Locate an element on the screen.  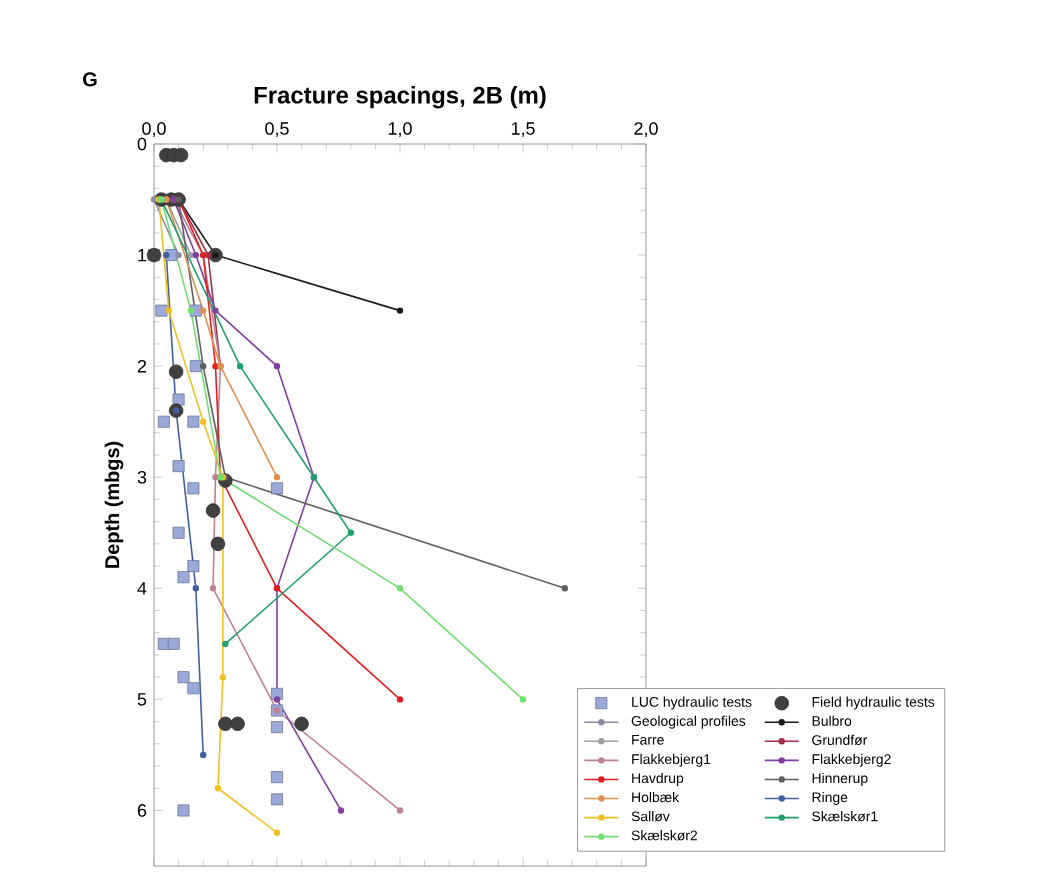
y-tick-label: 1 is located at coordinates (142, 255).